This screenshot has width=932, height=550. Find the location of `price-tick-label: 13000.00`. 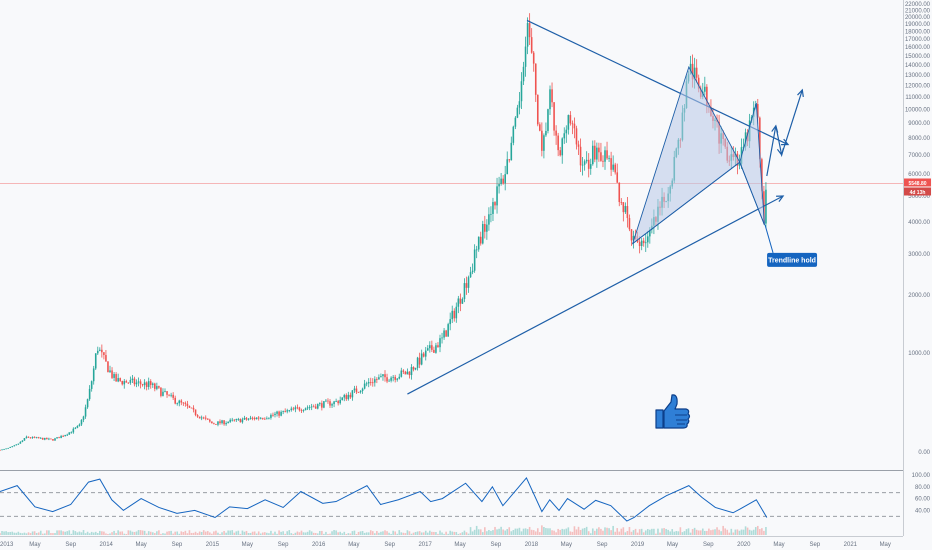

price-tick-label: 13000.00 is located at coordinates (918, 76).